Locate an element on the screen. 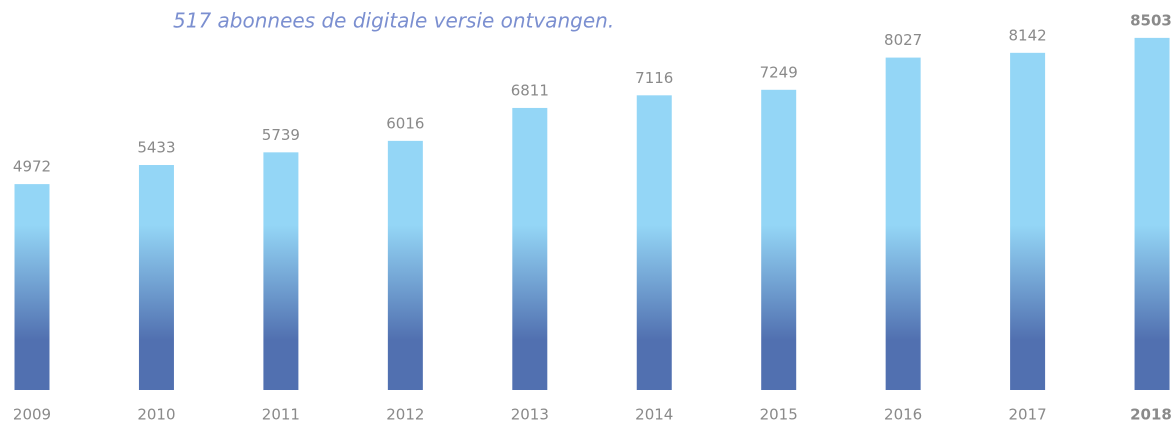 The width and height of the screenshot is (1173, 422). x-tick-label: 2010 is located at coordinates (156, 414).